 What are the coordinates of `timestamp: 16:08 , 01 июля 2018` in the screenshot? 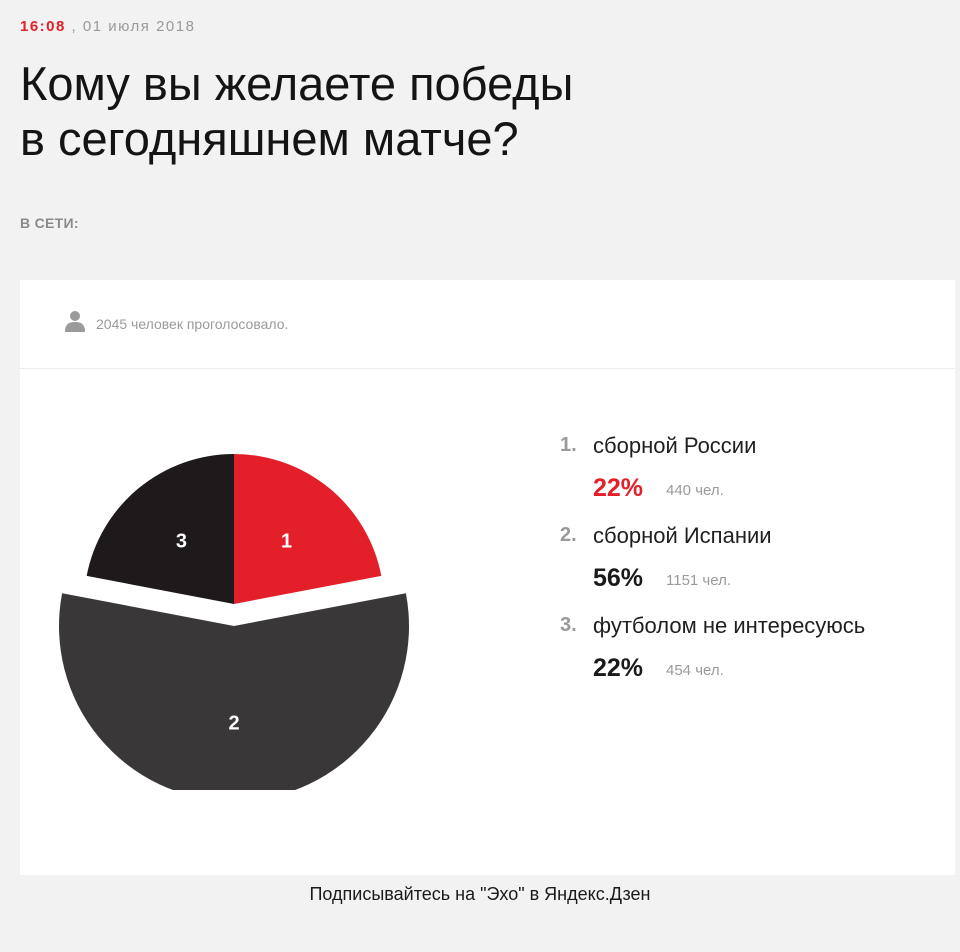 It's located at (107, 26).